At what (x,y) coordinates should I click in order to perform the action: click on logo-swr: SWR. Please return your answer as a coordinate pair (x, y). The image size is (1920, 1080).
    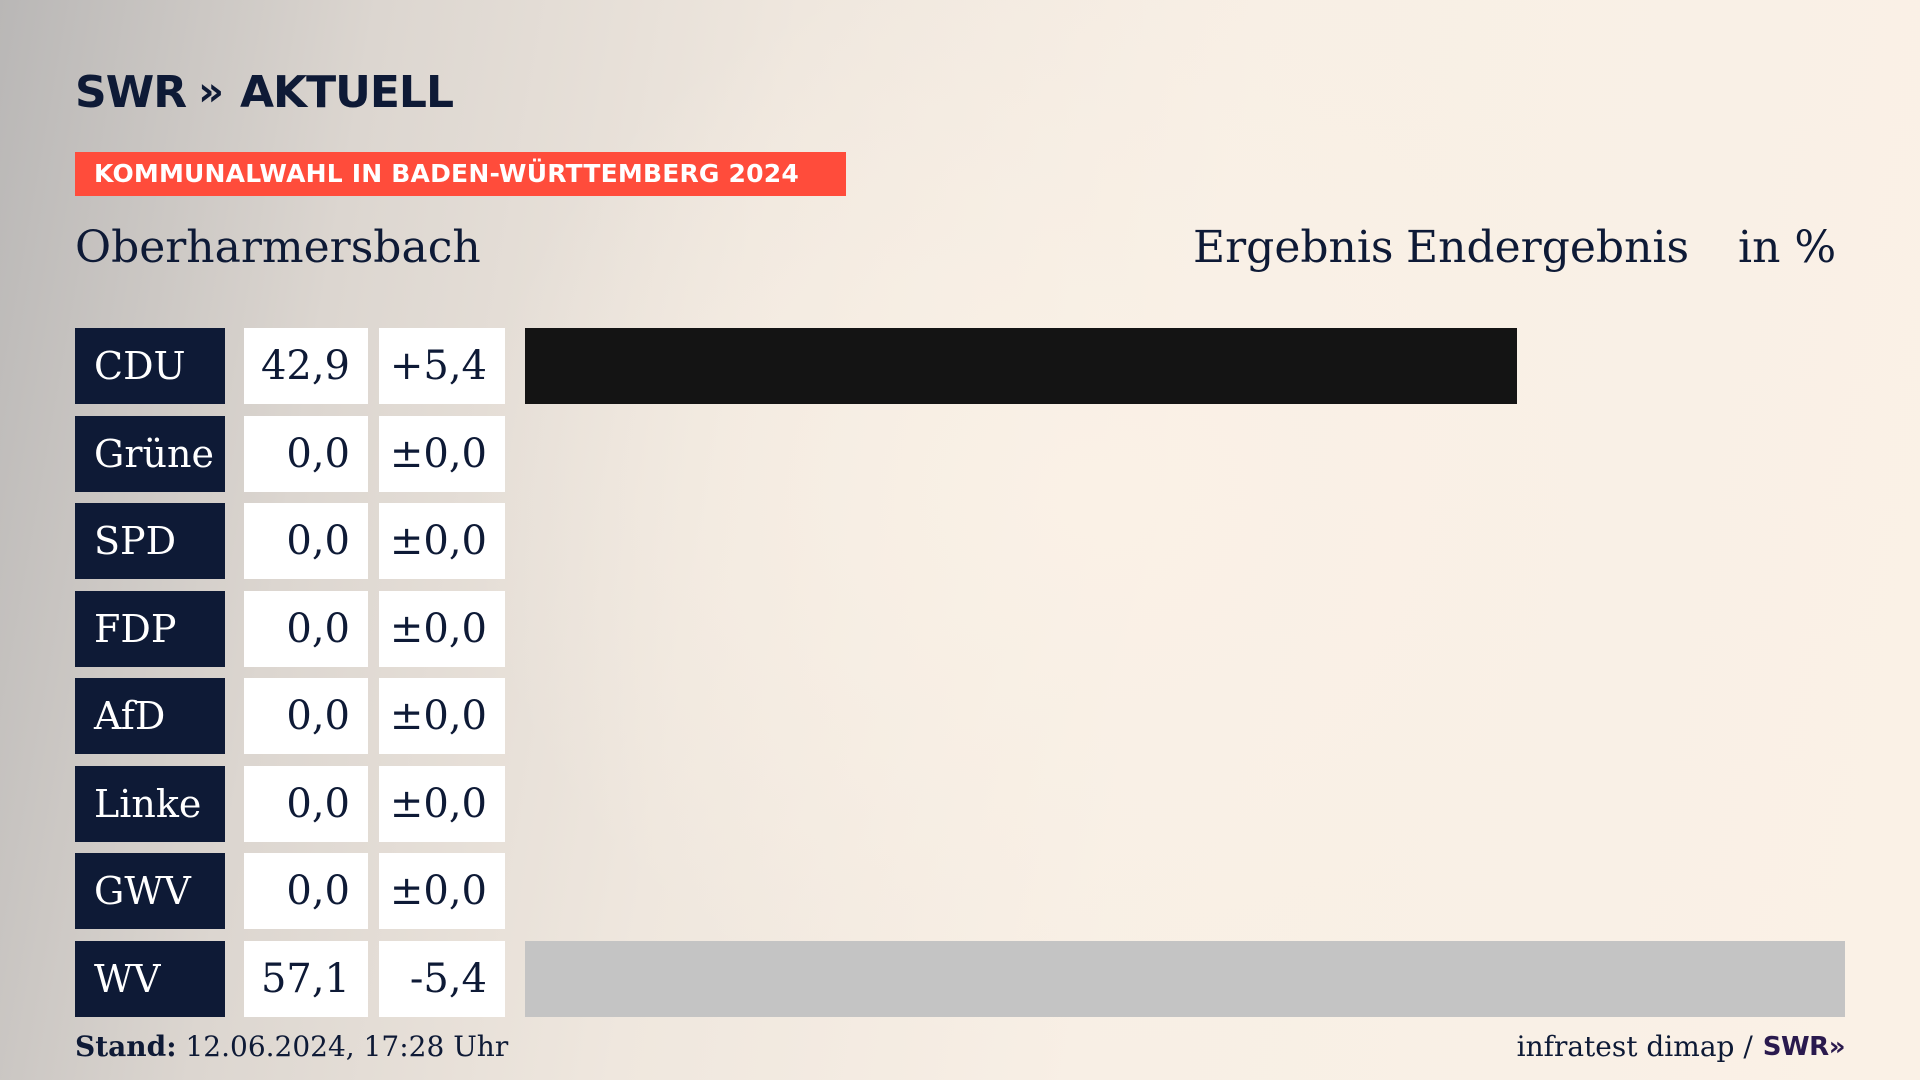
    Looking at the image, I should click on (131, 92).